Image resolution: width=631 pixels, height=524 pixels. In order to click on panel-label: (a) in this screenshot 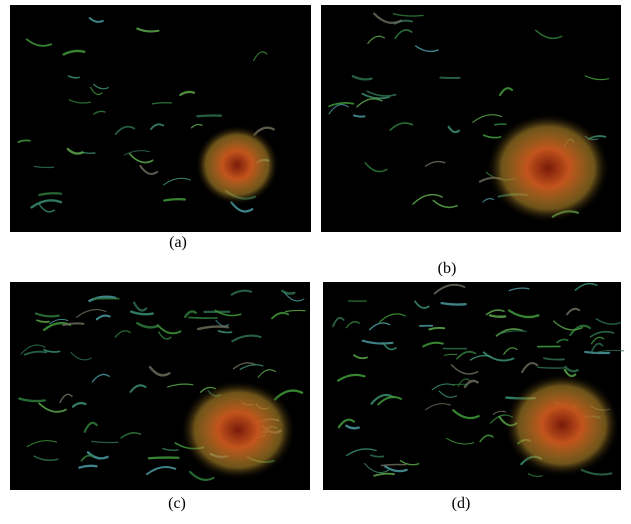, I will do `click(178, 242)`.